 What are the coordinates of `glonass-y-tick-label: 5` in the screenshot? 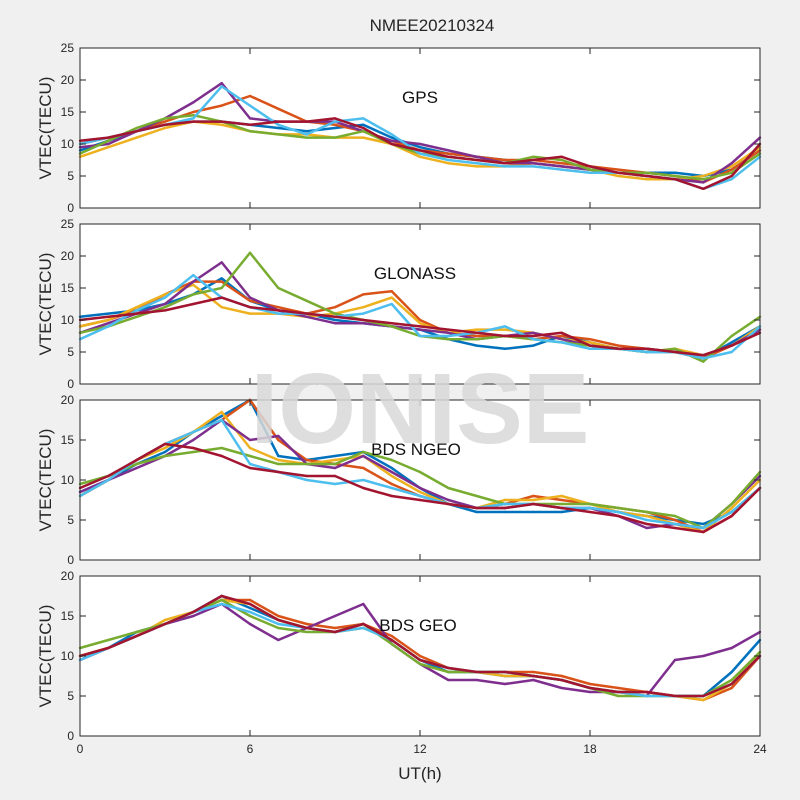 It's located at (70, 352).